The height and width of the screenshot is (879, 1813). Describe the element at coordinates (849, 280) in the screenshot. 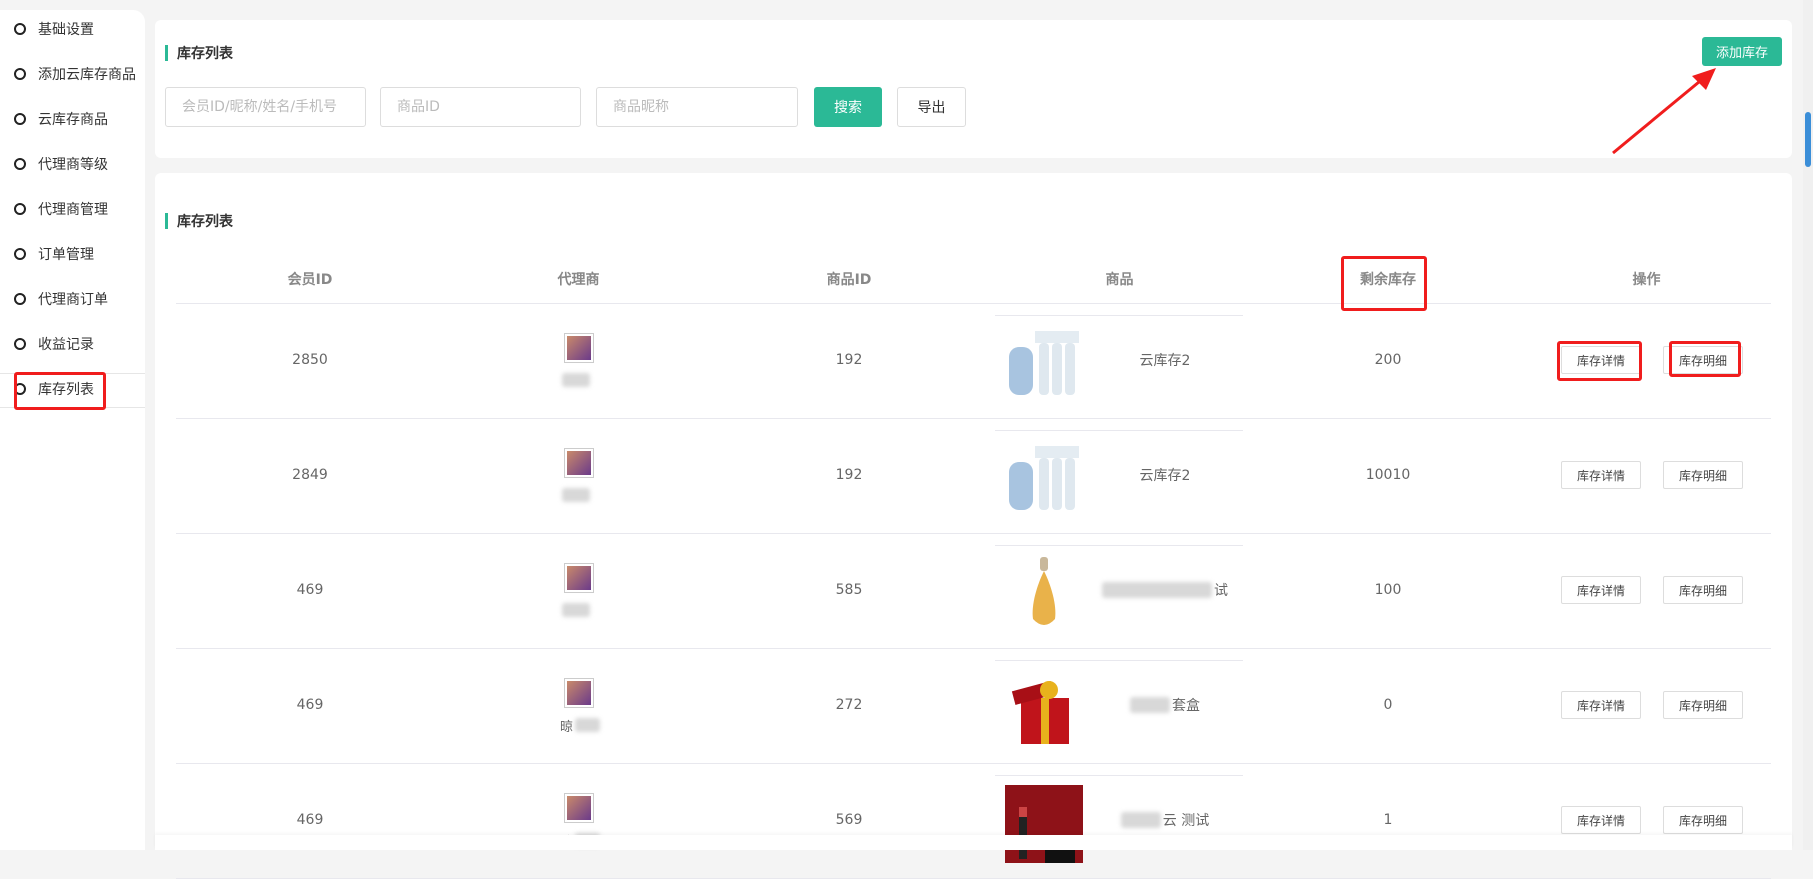

I see `column-header: 商品ID` at that location.